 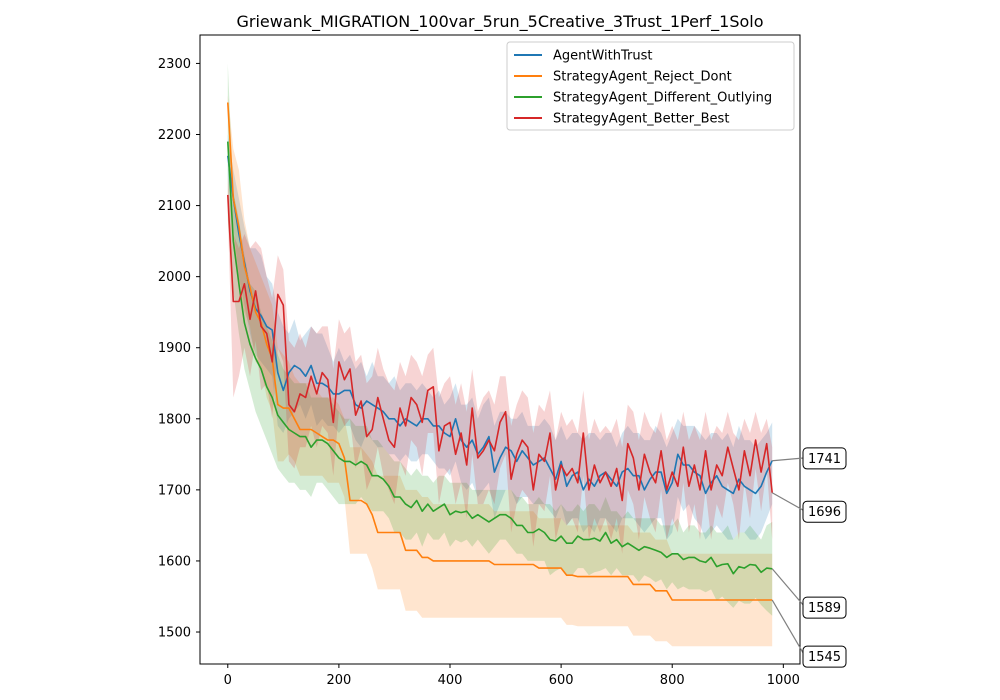 I want to click on legend-label: StrategyAgent_Reject_Dont, so click(x=642, y=77).